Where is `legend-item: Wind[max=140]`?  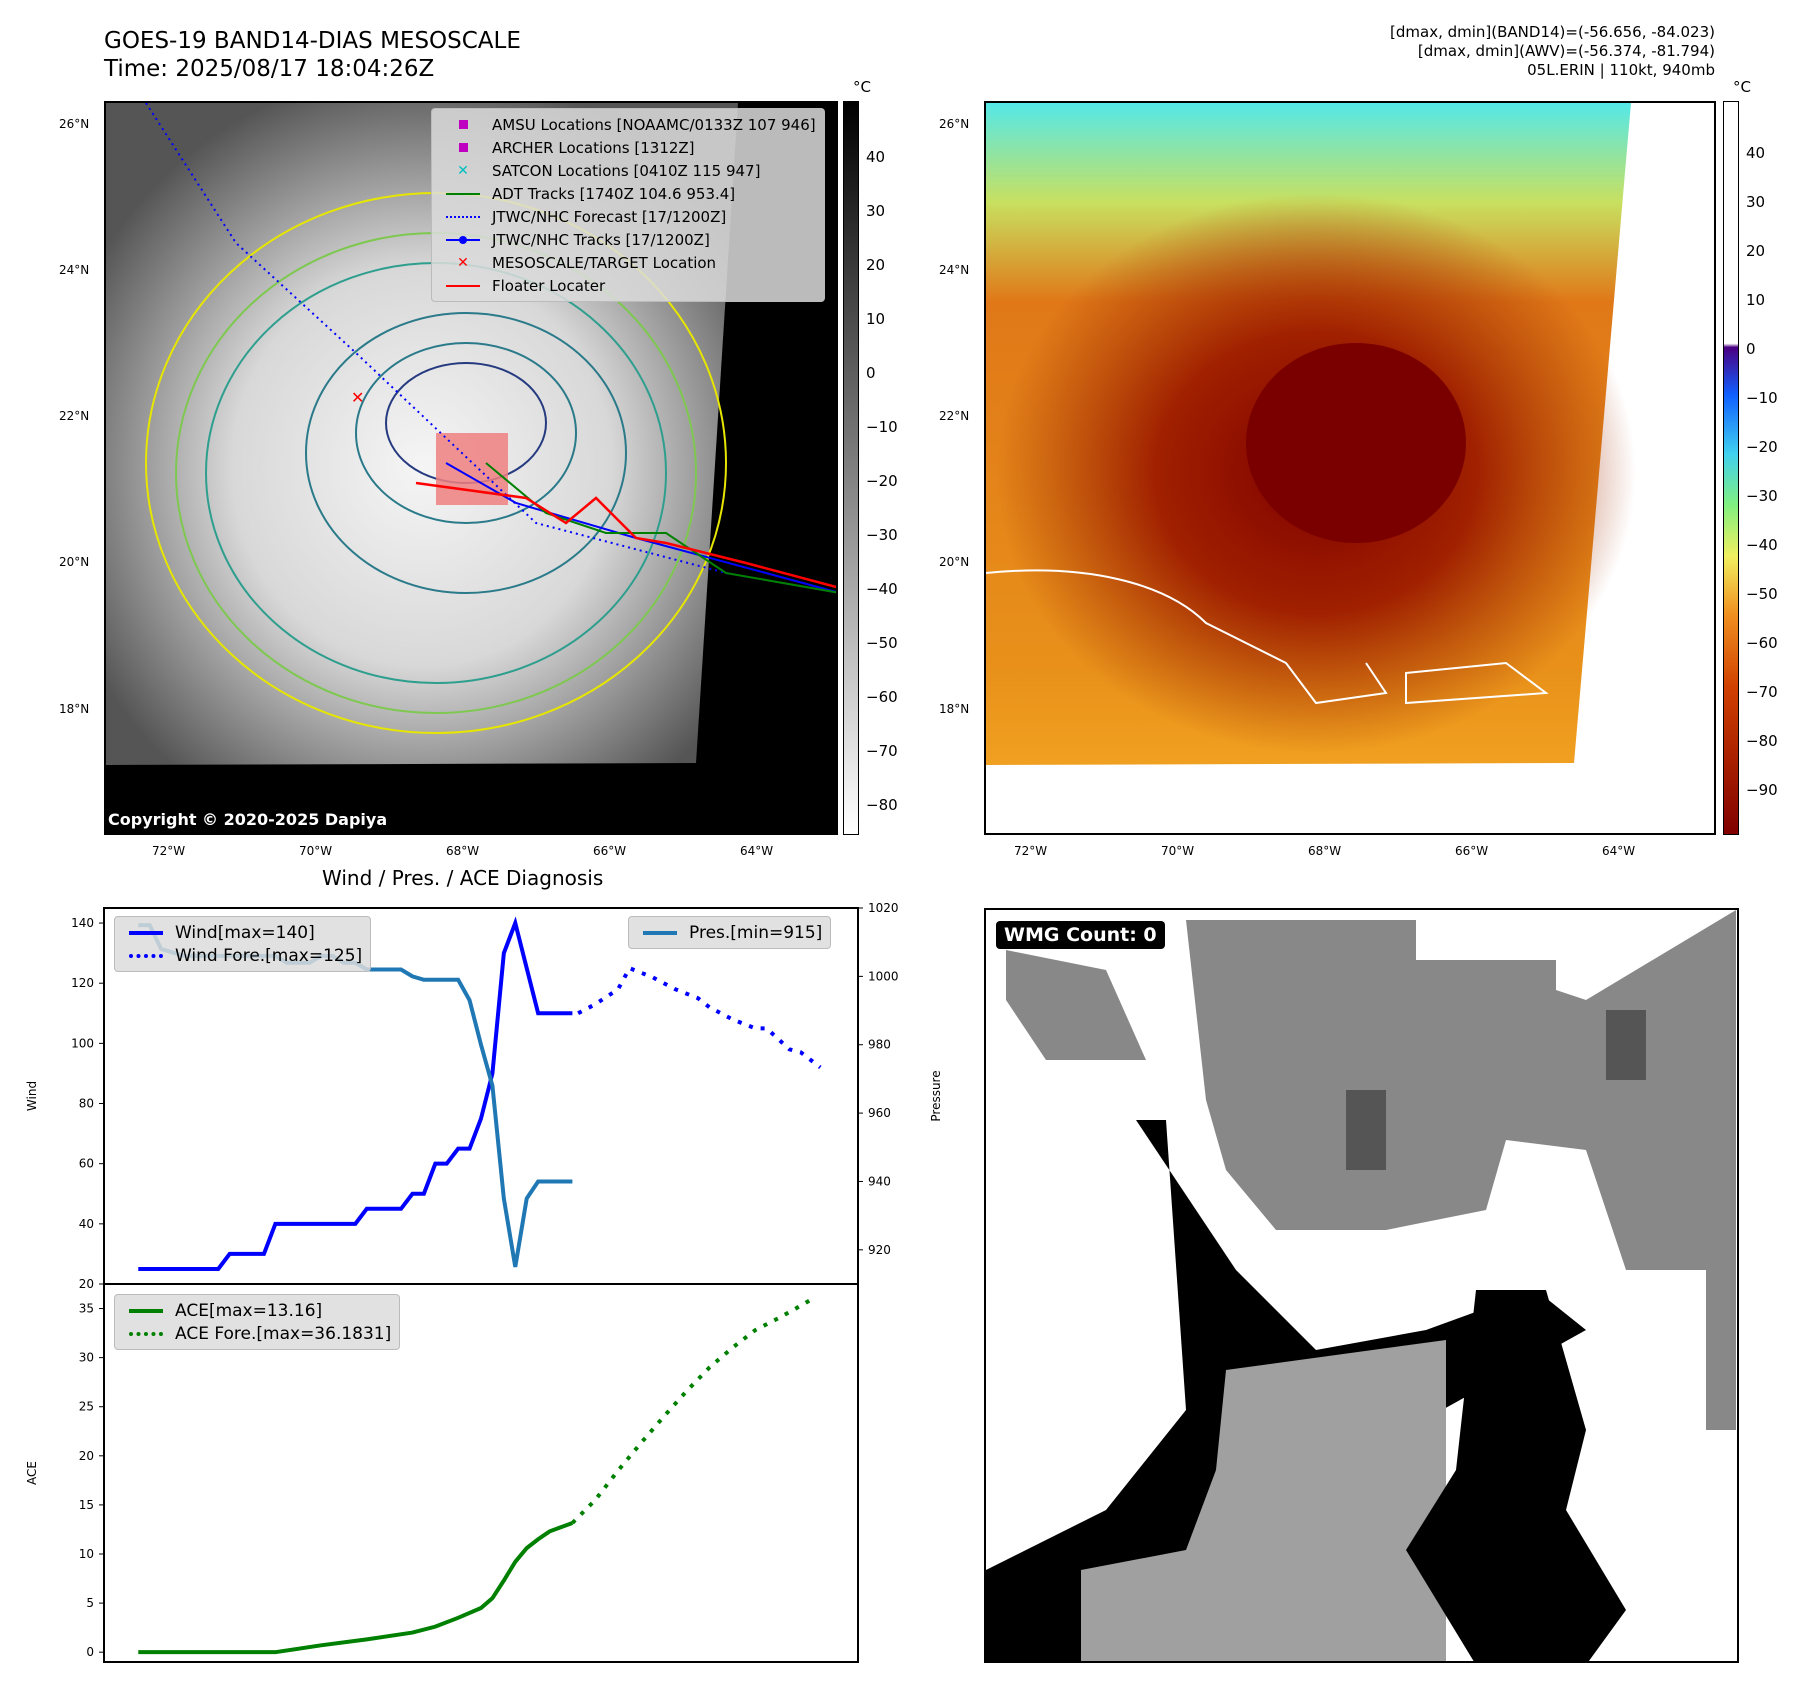
legend-item: Wind[max=140] is located at coordinates (242, 932).